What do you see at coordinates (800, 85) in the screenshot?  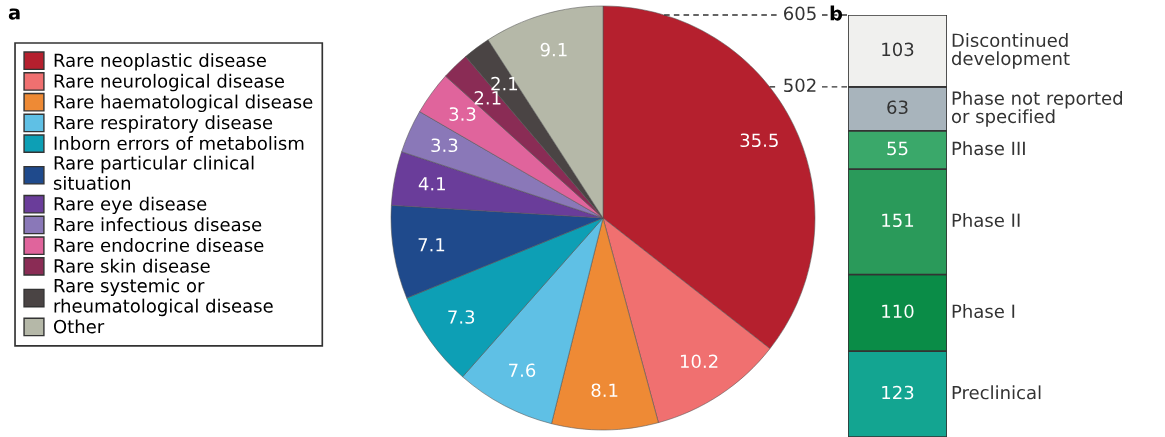 I see `ref-line-label: 502` at bounding box center [800, 85].